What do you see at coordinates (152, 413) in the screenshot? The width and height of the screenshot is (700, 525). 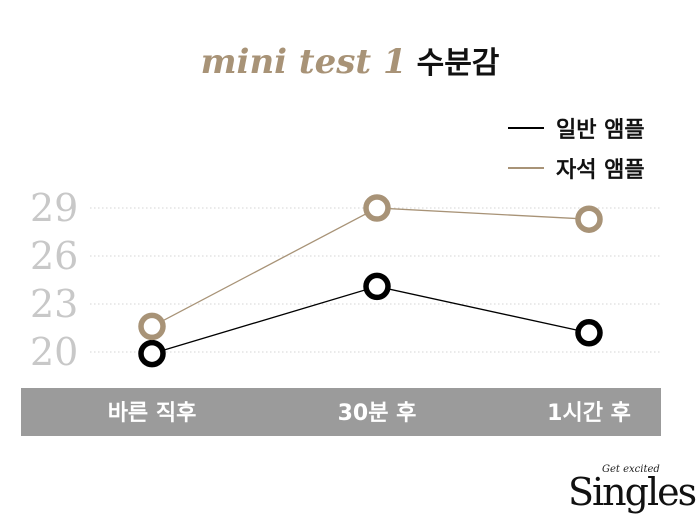 I see `x-tick-0: 바른 직후` at bounding box center [152, 413].